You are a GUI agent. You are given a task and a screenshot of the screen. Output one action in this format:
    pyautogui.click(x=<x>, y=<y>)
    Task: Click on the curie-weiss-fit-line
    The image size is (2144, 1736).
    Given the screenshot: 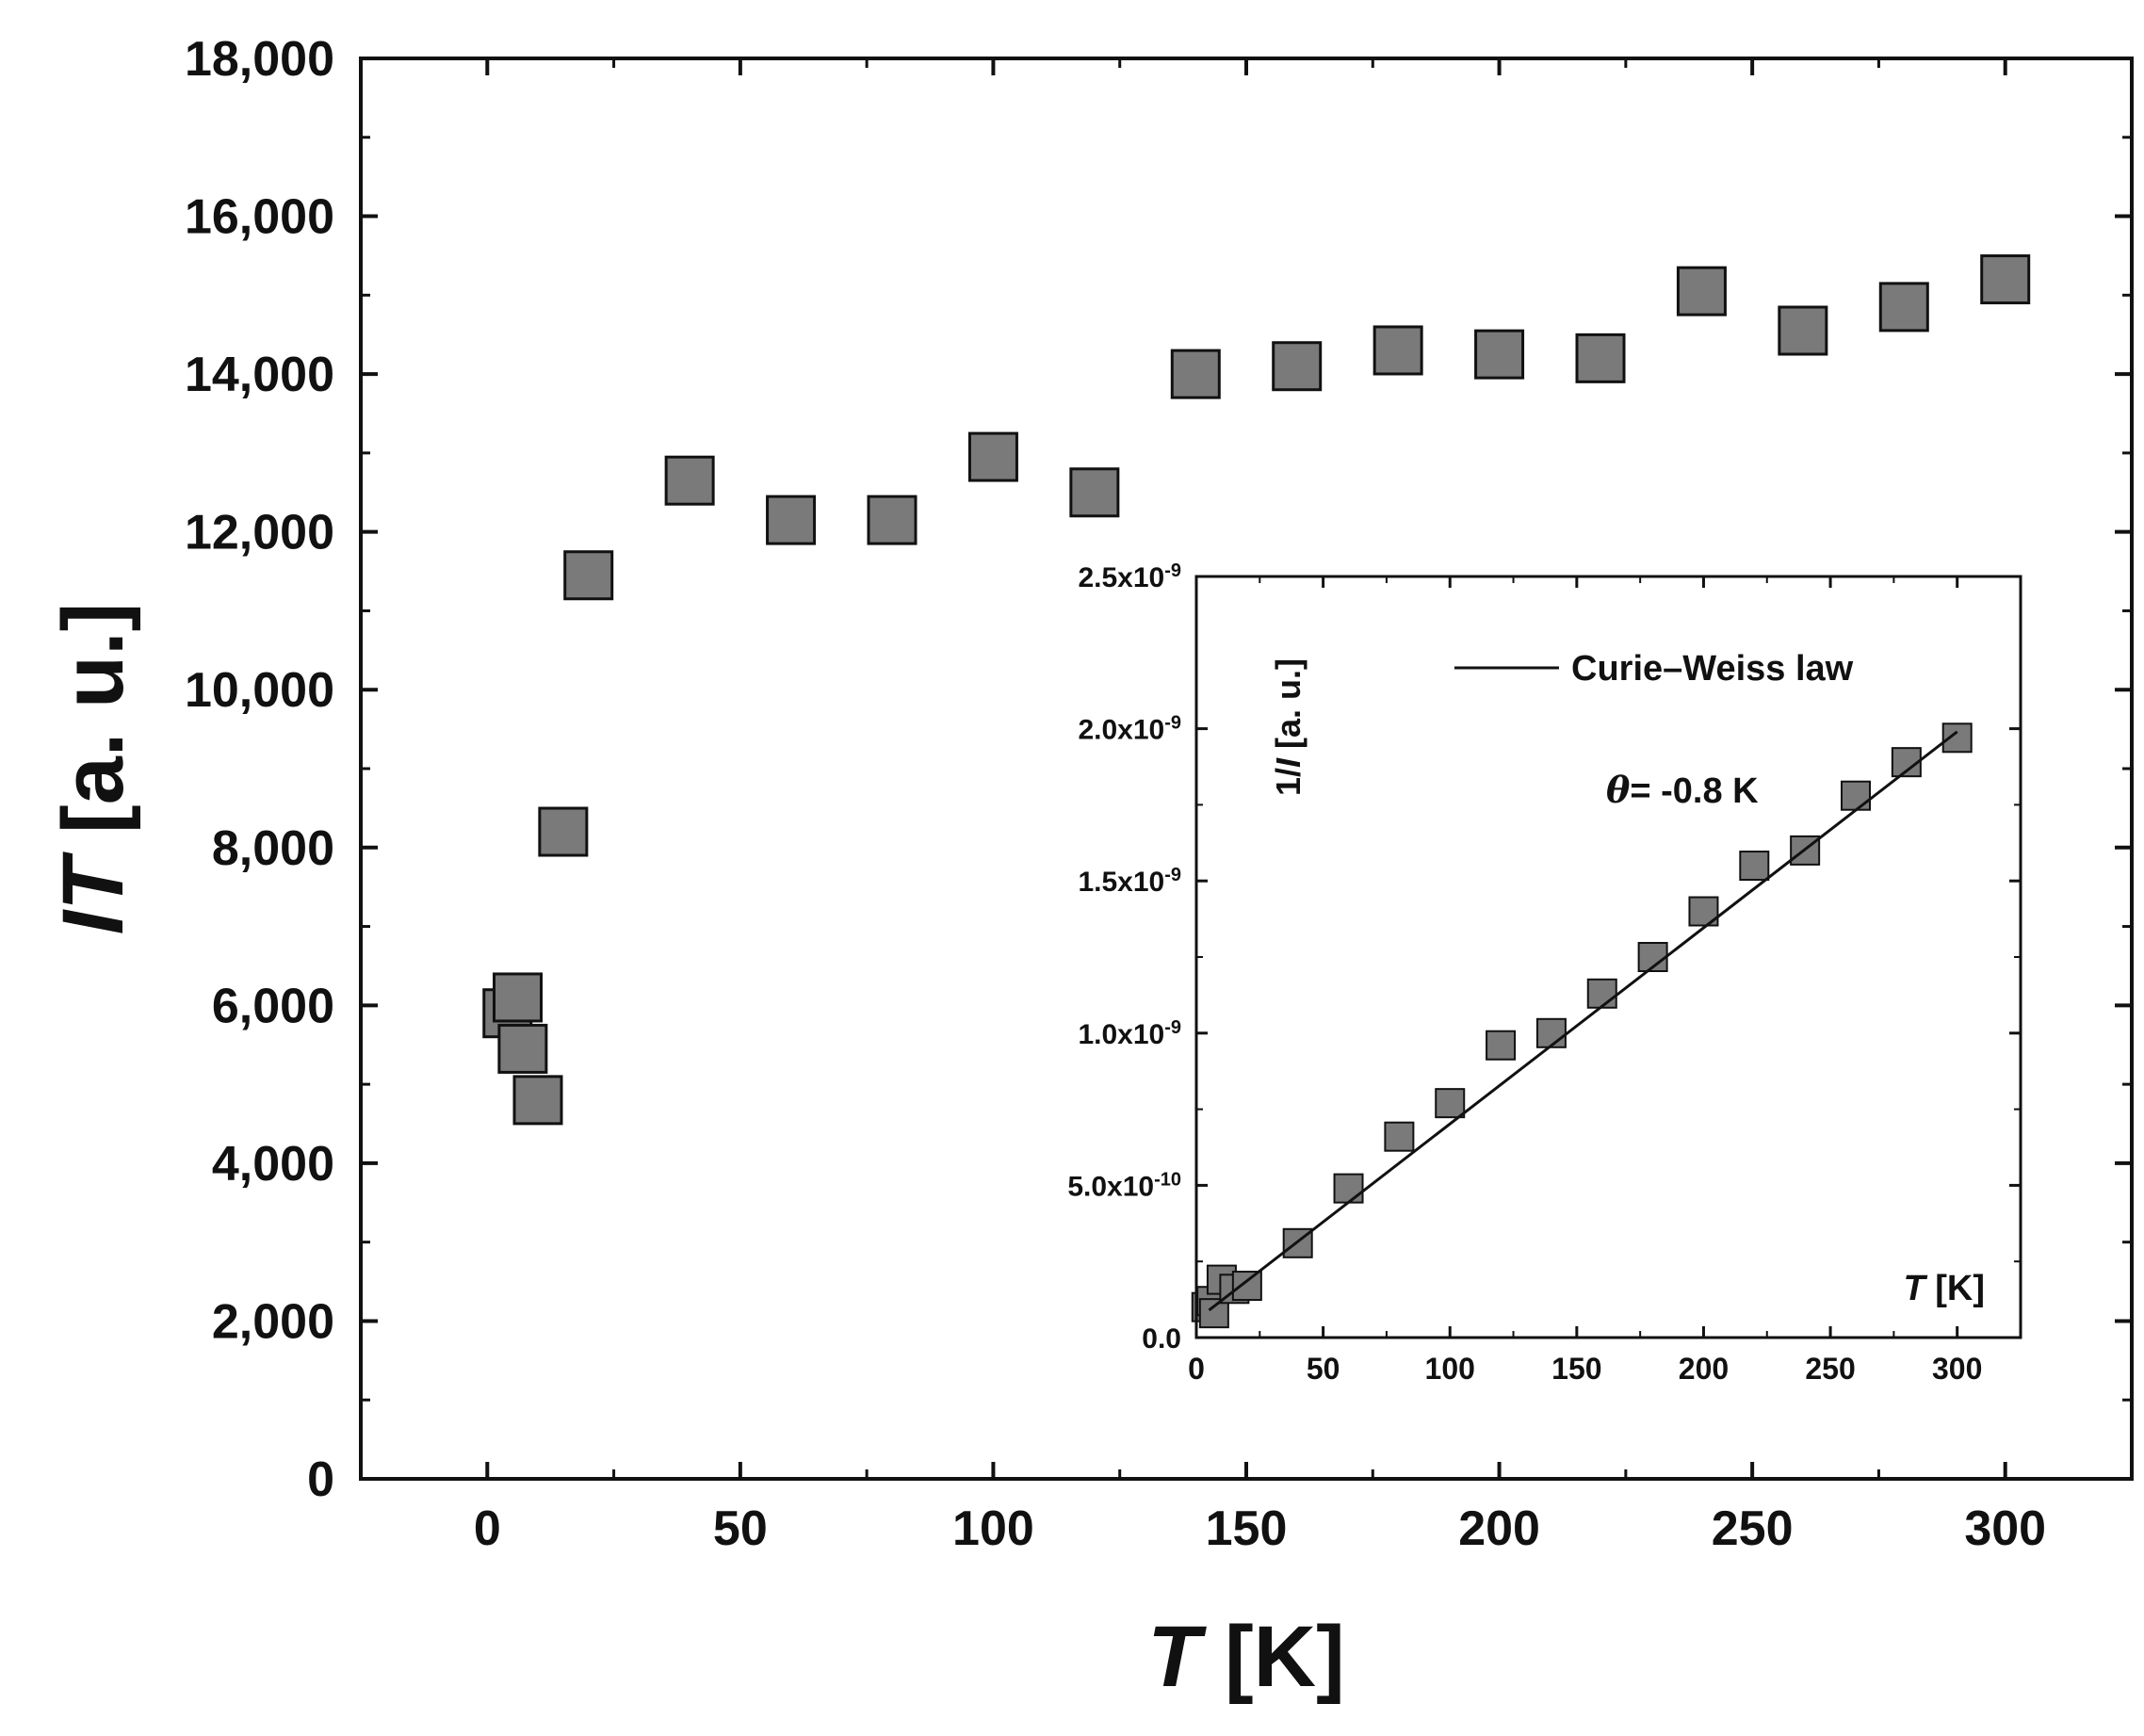 What is the action you would take?
    pyautogui.click(x=1583, y=1021)
    